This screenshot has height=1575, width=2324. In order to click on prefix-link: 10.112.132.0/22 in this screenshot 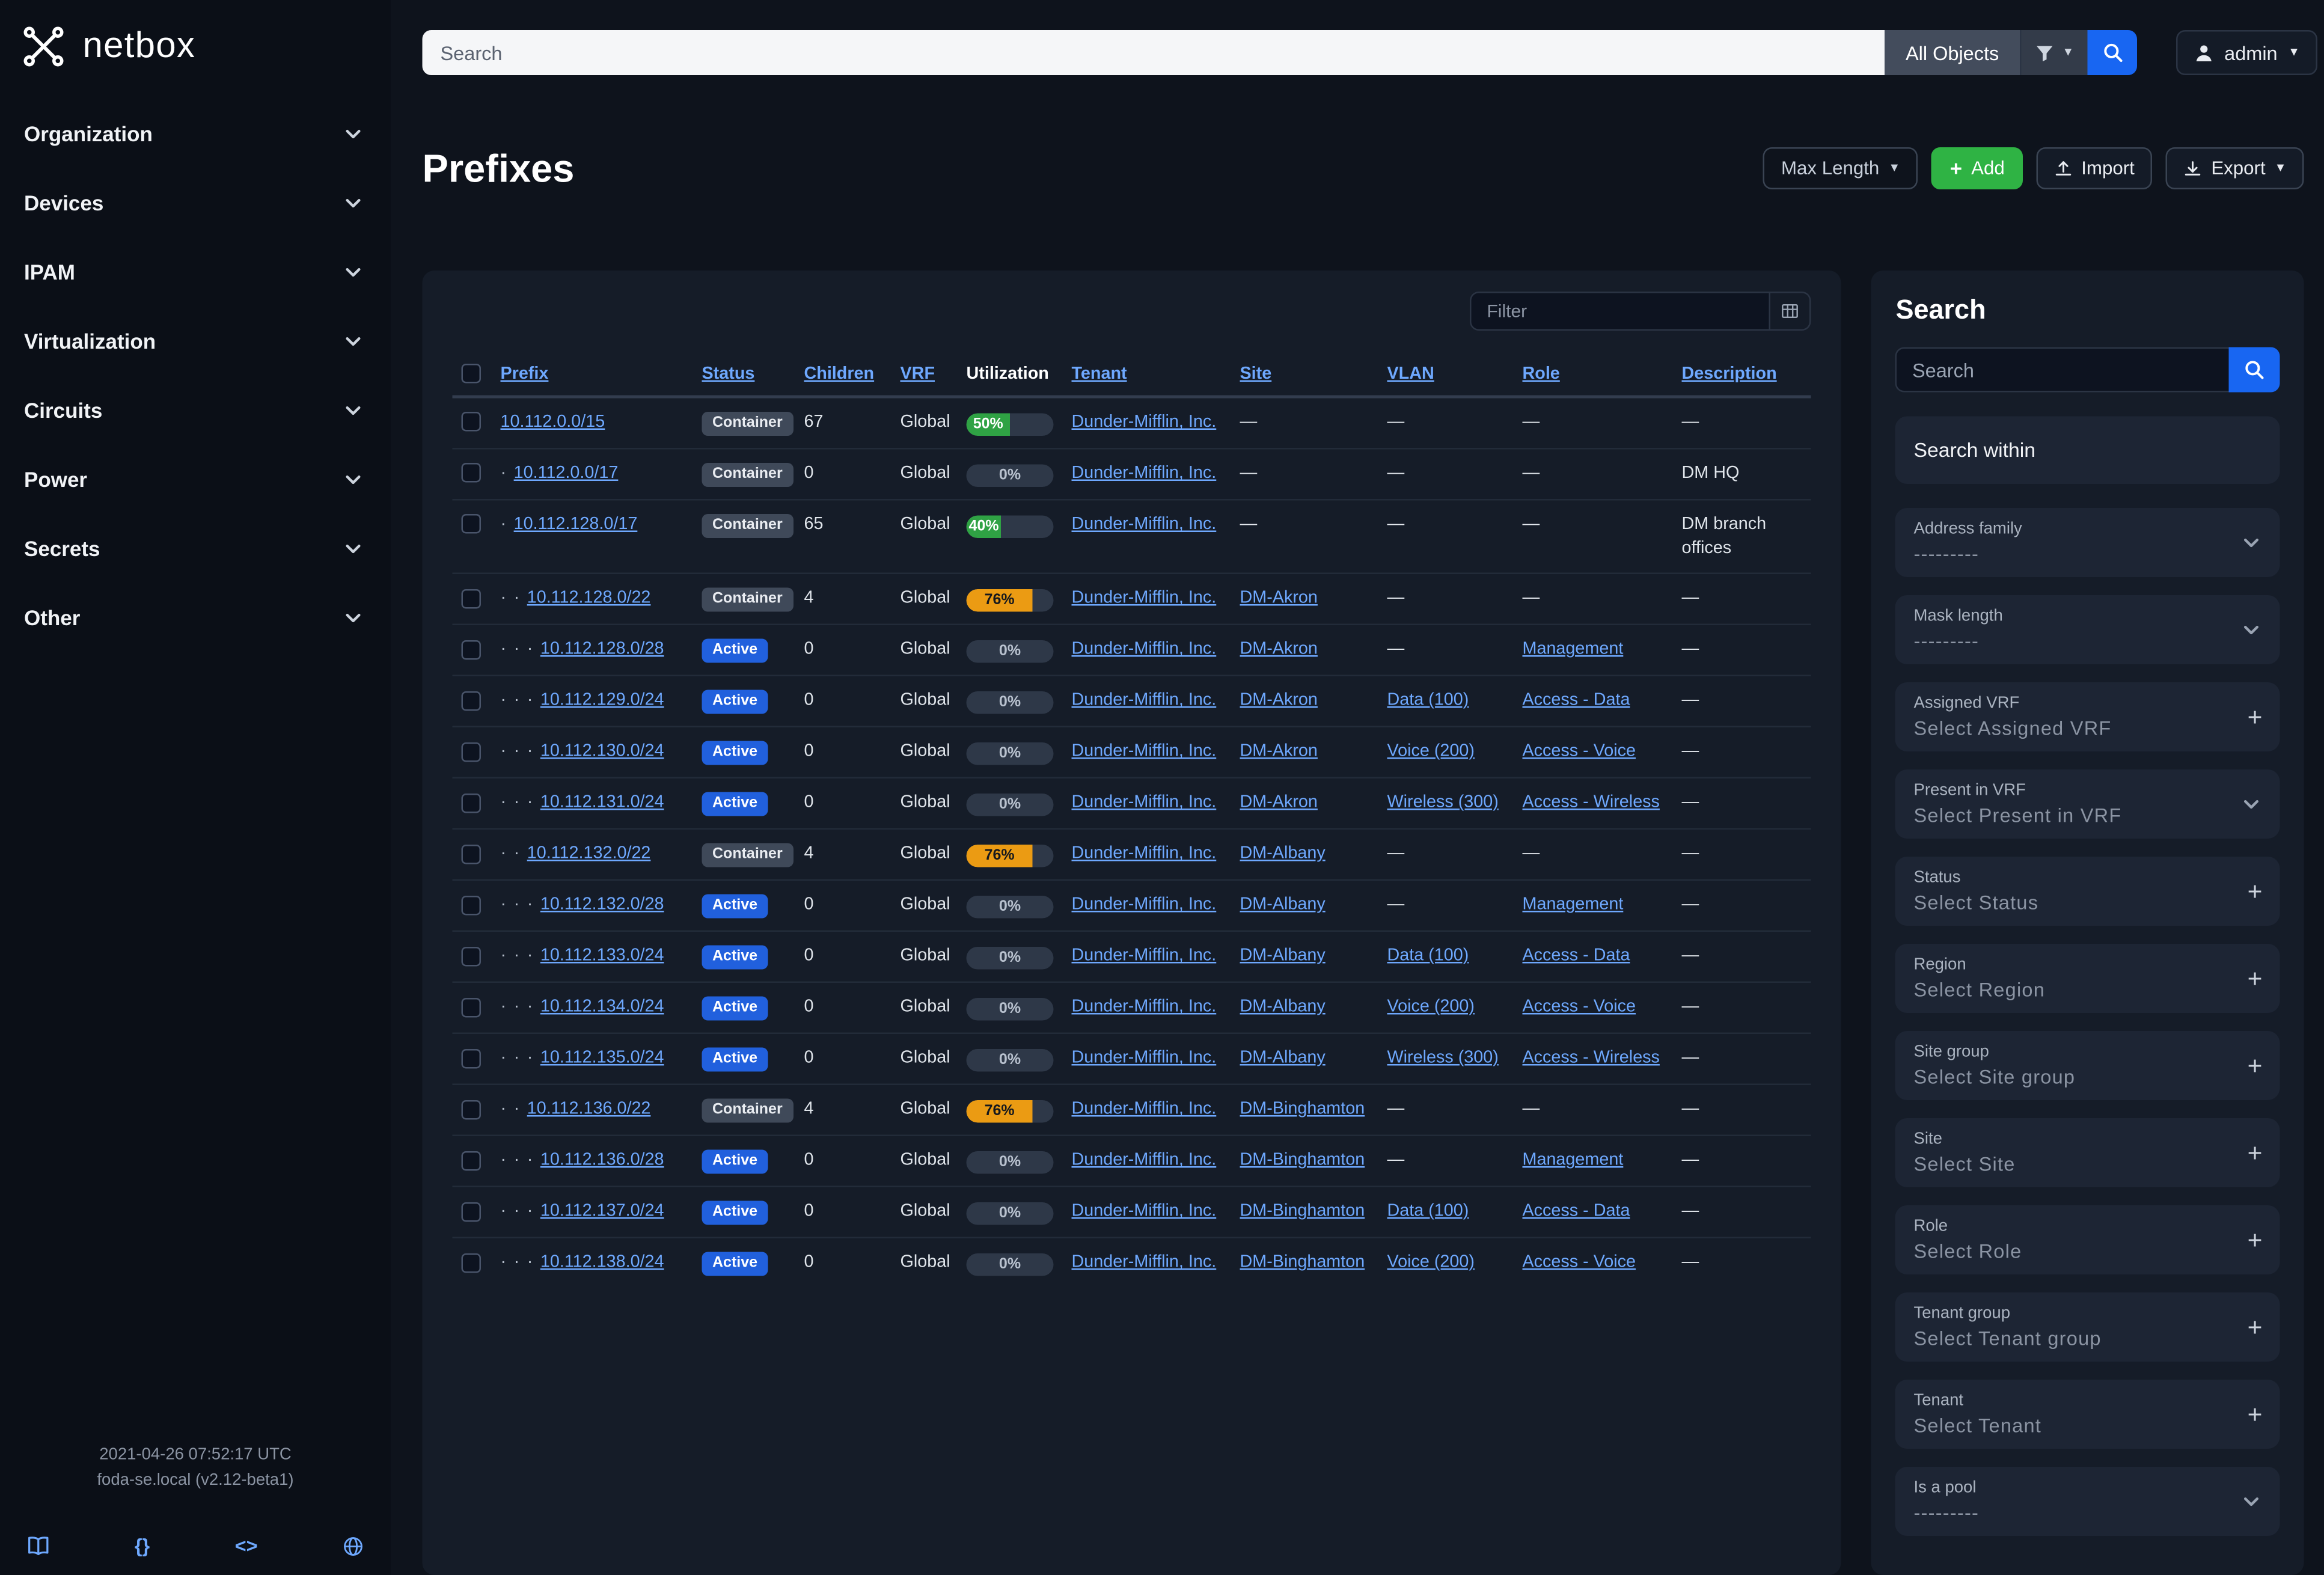, I will do `click(589, 854)`.